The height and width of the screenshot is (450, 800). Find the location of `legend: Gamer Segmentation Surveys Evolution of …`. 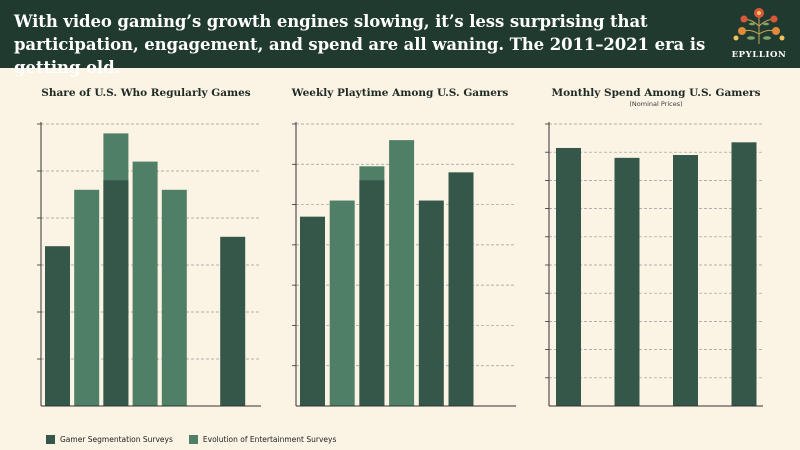

legend: Gamer Segmentation Surveys Evolution of … is located at coordinates (196, 439).